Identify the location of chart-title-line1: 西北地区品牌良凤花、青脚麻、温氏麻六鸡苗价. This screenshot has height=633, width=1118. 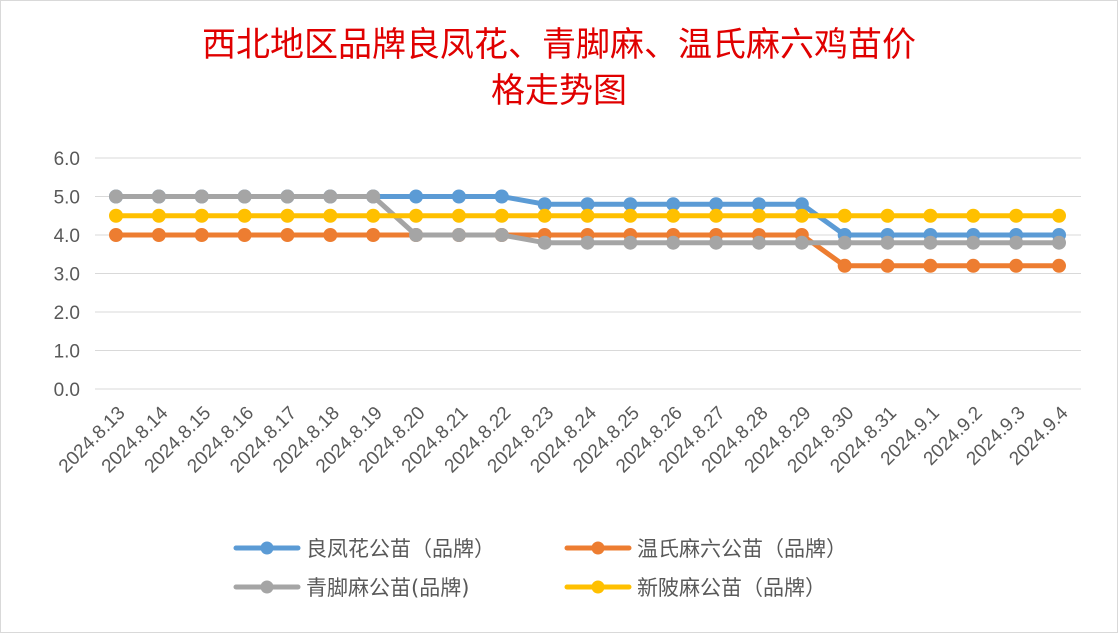
(559, 45).